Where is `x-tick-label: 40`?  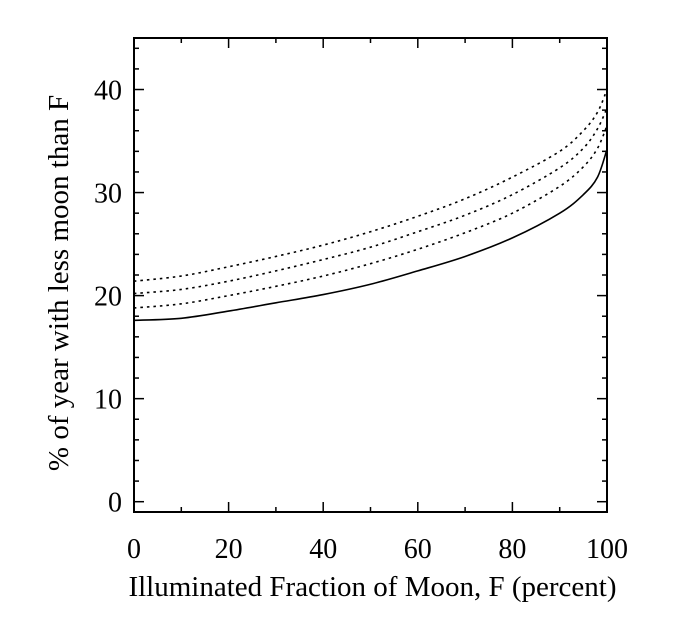
x-tick-label: 40 is located at coordinates (323, 549).